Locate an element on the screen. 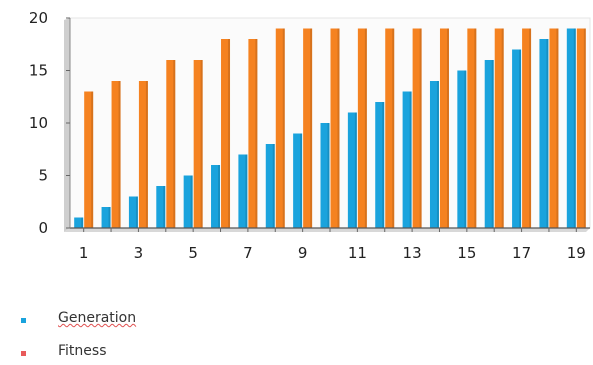  y-tick-label-0: 0 is located at coordinates (43, 228).